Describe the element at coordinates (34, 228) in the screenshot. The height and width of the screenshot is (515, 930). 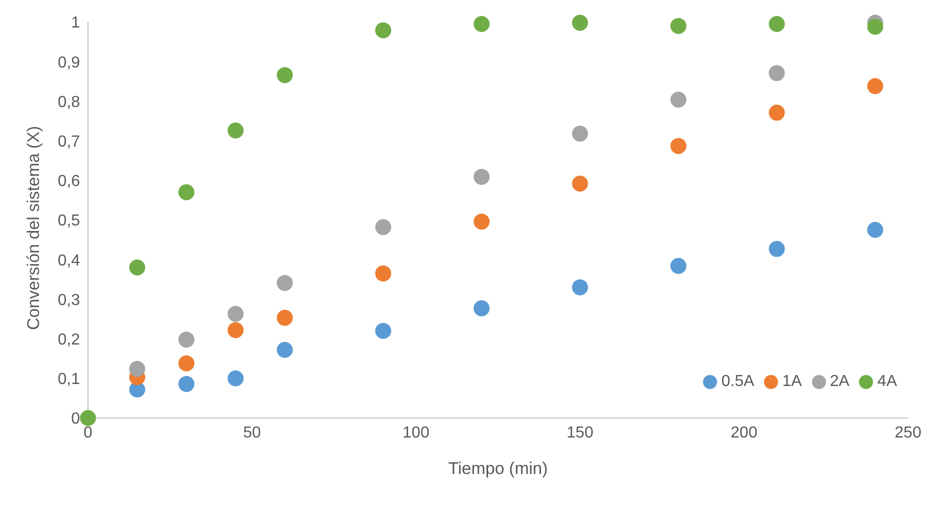
I see `y-axis-title: Conversión del sistema (X)` at that location.